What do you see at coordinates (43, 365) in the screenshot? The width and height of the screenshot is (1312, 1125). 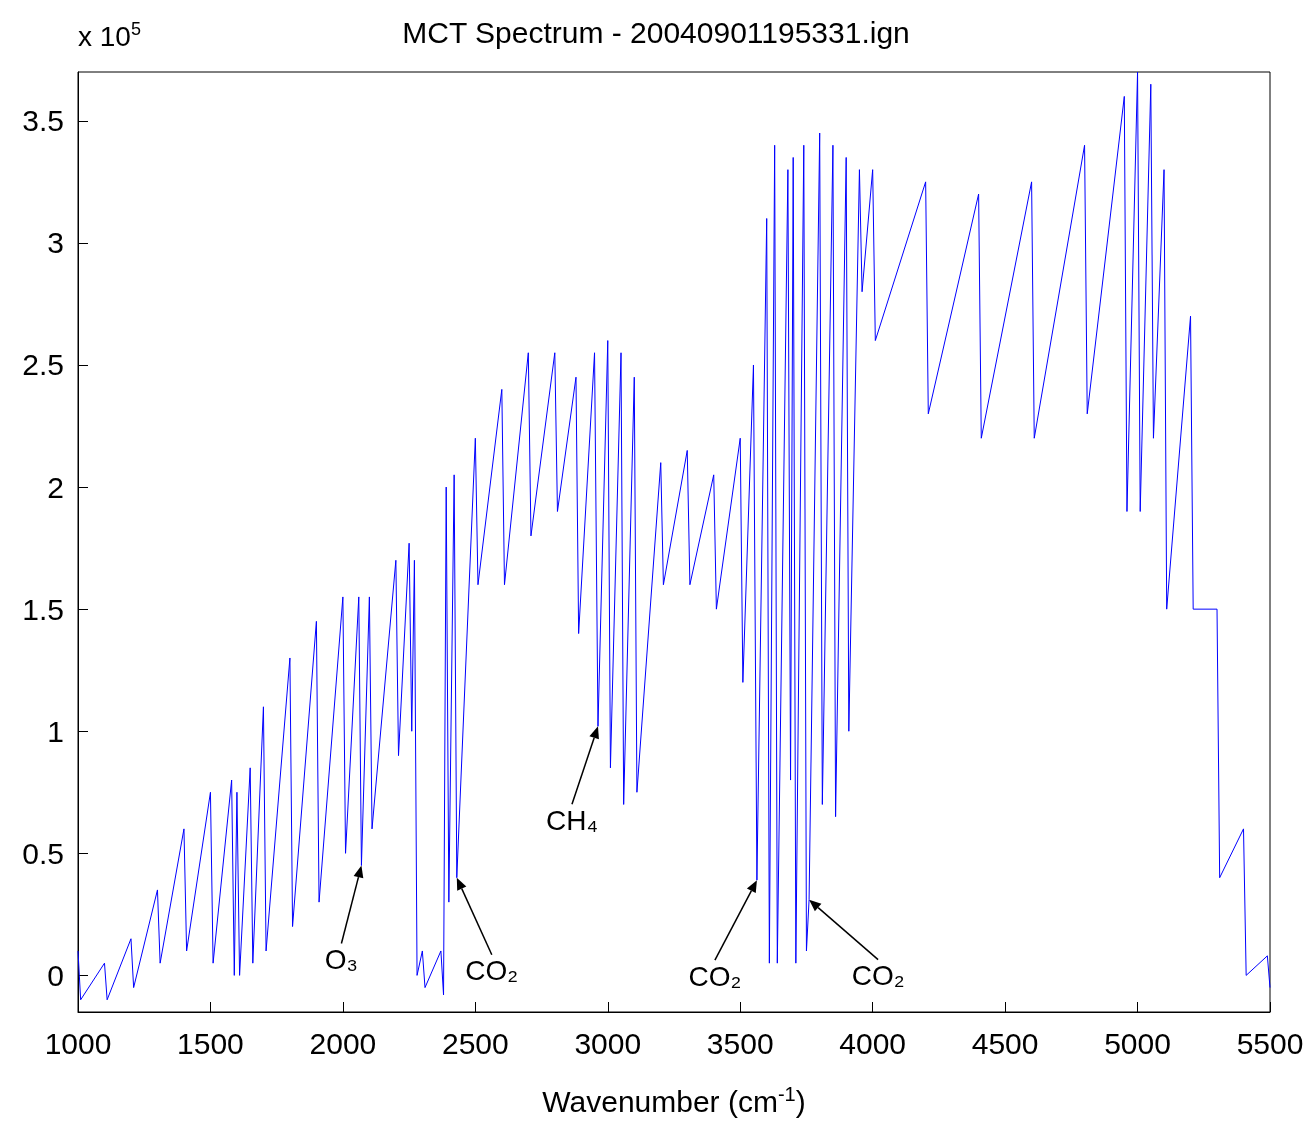 I see `y-tick-label: 2.5` at bounding box center [43, 365].